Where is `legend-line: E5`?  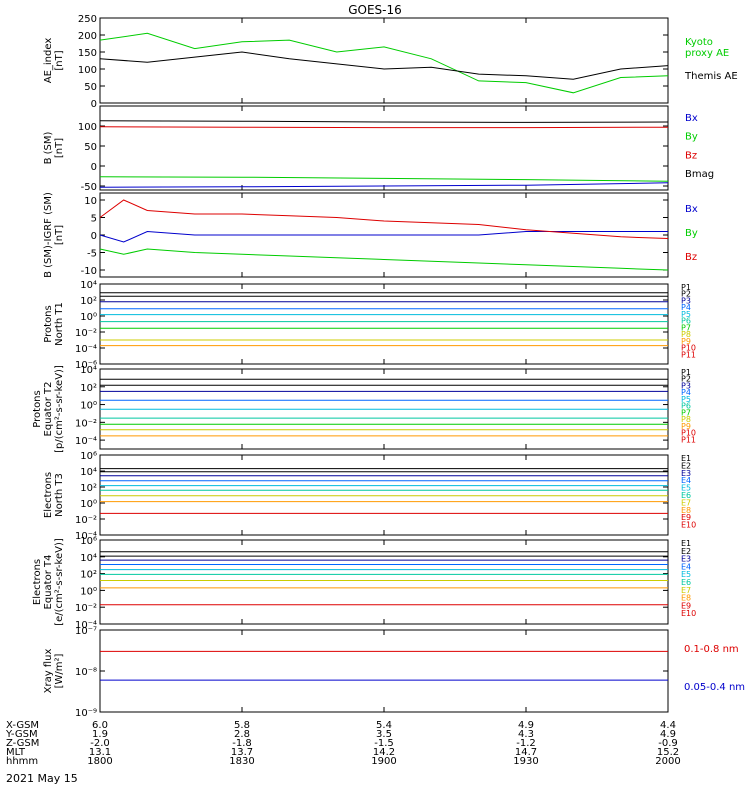
legend-line: E5 is located at coordinates (686, 574).